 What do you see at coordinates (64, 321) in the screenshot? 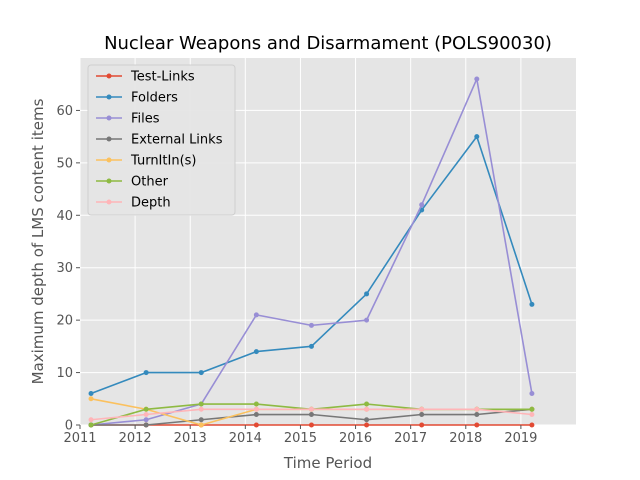
I see `y-tick-label: 20` at bounding box center [64, 321].